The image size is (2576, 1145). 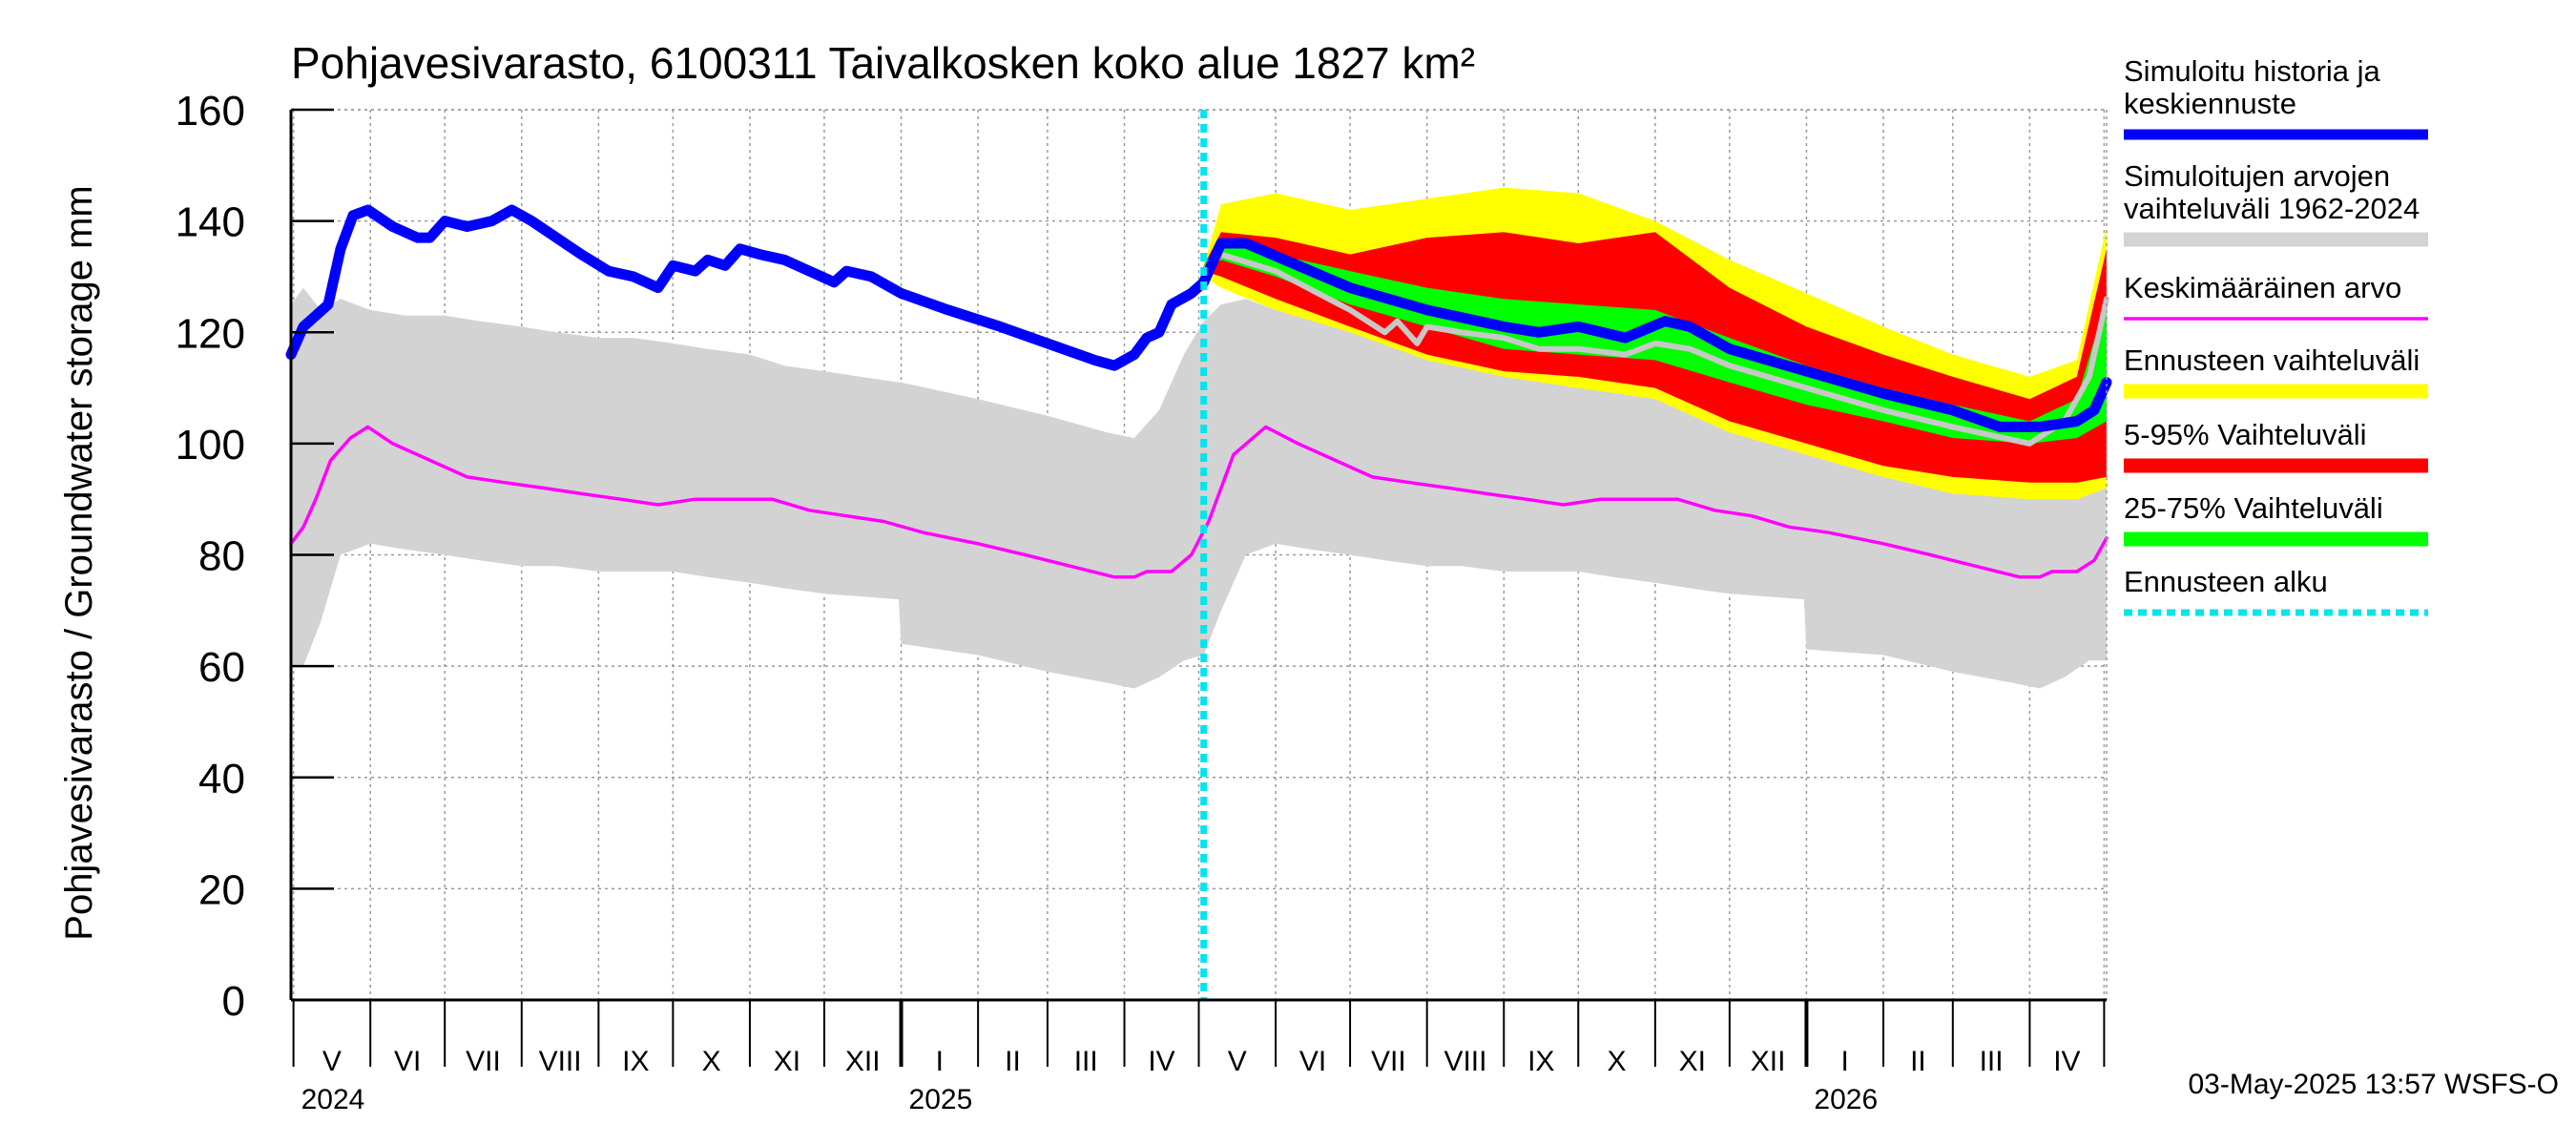 What do you see at coordinates (221, 779) in the screenshot?
I see `y-tick-label: 40` at bounding box center [221, 779].